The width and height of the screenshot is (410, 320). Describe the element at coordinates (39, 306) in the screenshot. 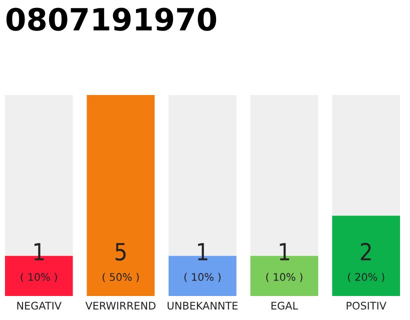

I see `x-tick-label: NEGATIV` at that location.